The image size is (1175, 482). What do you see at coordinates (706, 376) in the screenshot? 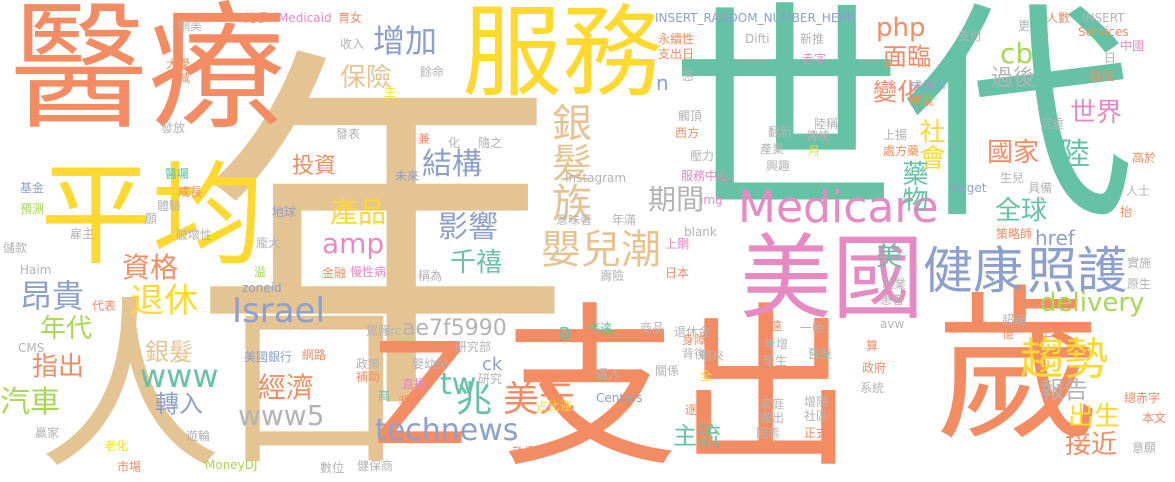
I see `cloud-word: 全` at bounding box center [706, 376].